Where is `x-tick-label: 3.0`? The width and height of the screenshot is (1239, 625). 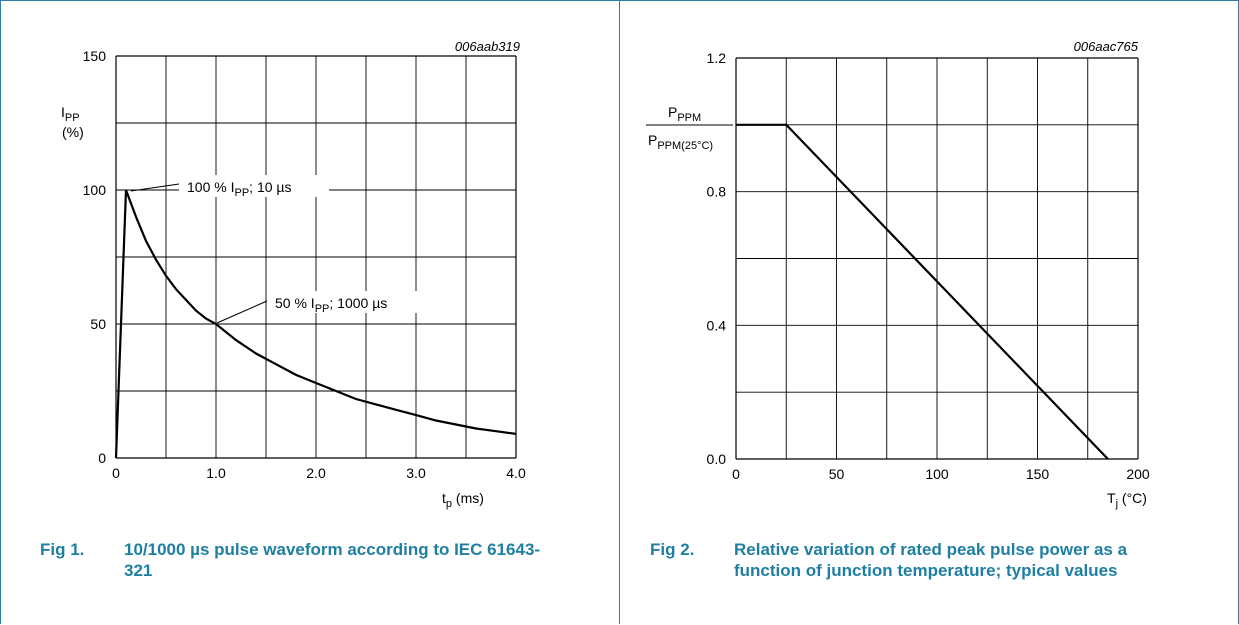 x-tick-label: 3.0 is located at coordinates (416, 473).